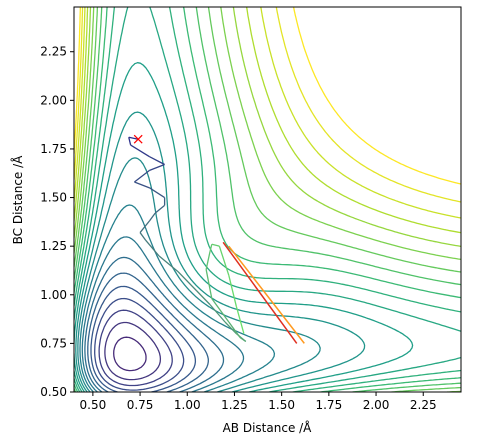 The width and height of the screenshot is (504, 446). Describe the element at coordinates (328, 405) in the screenshot. I see `x-tick-label: 1.75` at that location.